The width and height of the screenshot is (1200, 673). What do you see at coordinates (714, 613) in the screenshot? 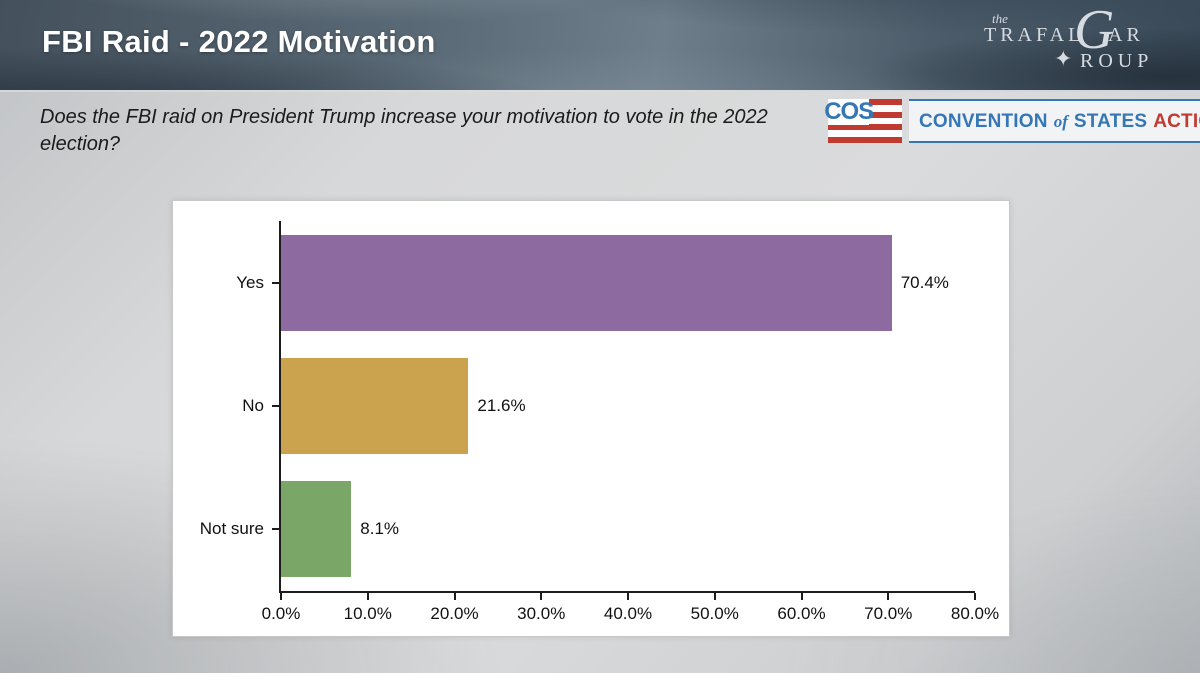
I see `x-tick-label: 50.0%` at bounding box center [714, 613].